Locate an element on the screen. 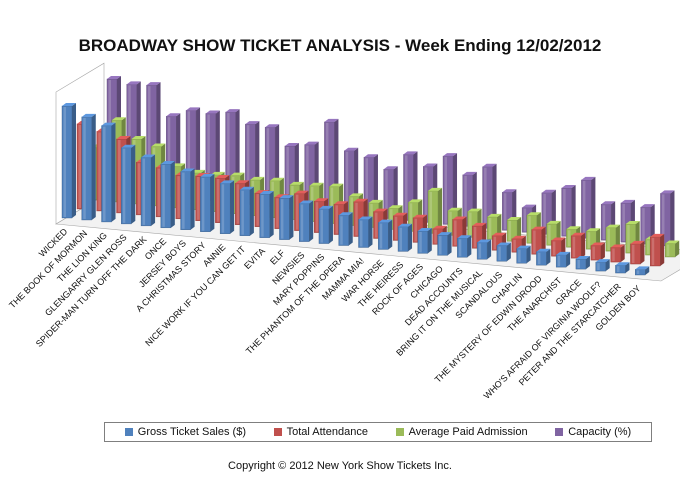 Image resolution: width=680 pixels, height=485 pixels. category-label: THE PHANTOM OF THE OPERA is located at coordinates (295, 305).